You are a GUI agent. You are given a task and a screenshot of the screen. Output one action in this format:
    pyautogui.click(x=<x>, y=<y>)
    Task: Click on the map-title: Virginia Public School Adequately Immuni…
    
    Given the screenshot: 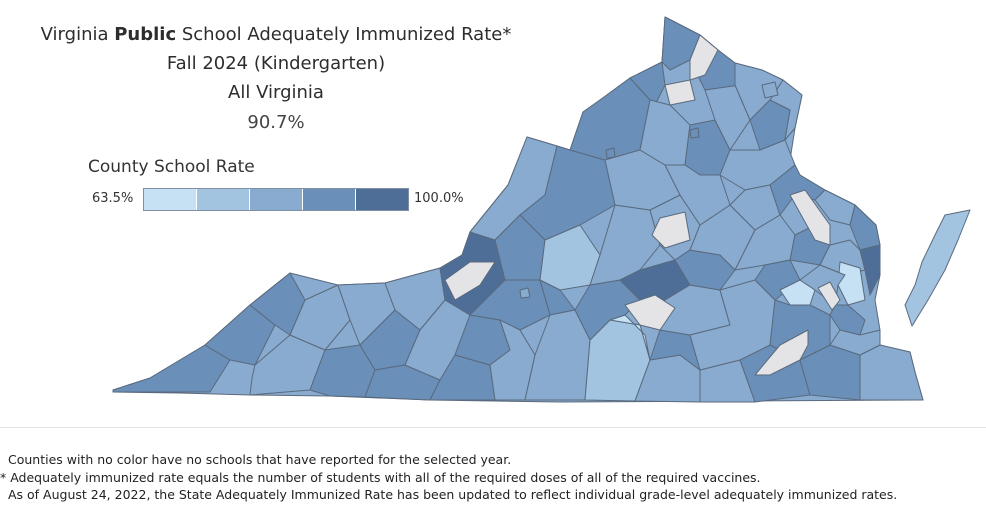 What is the action you would take?
    pyautogui.click(x=276, y=63)
    